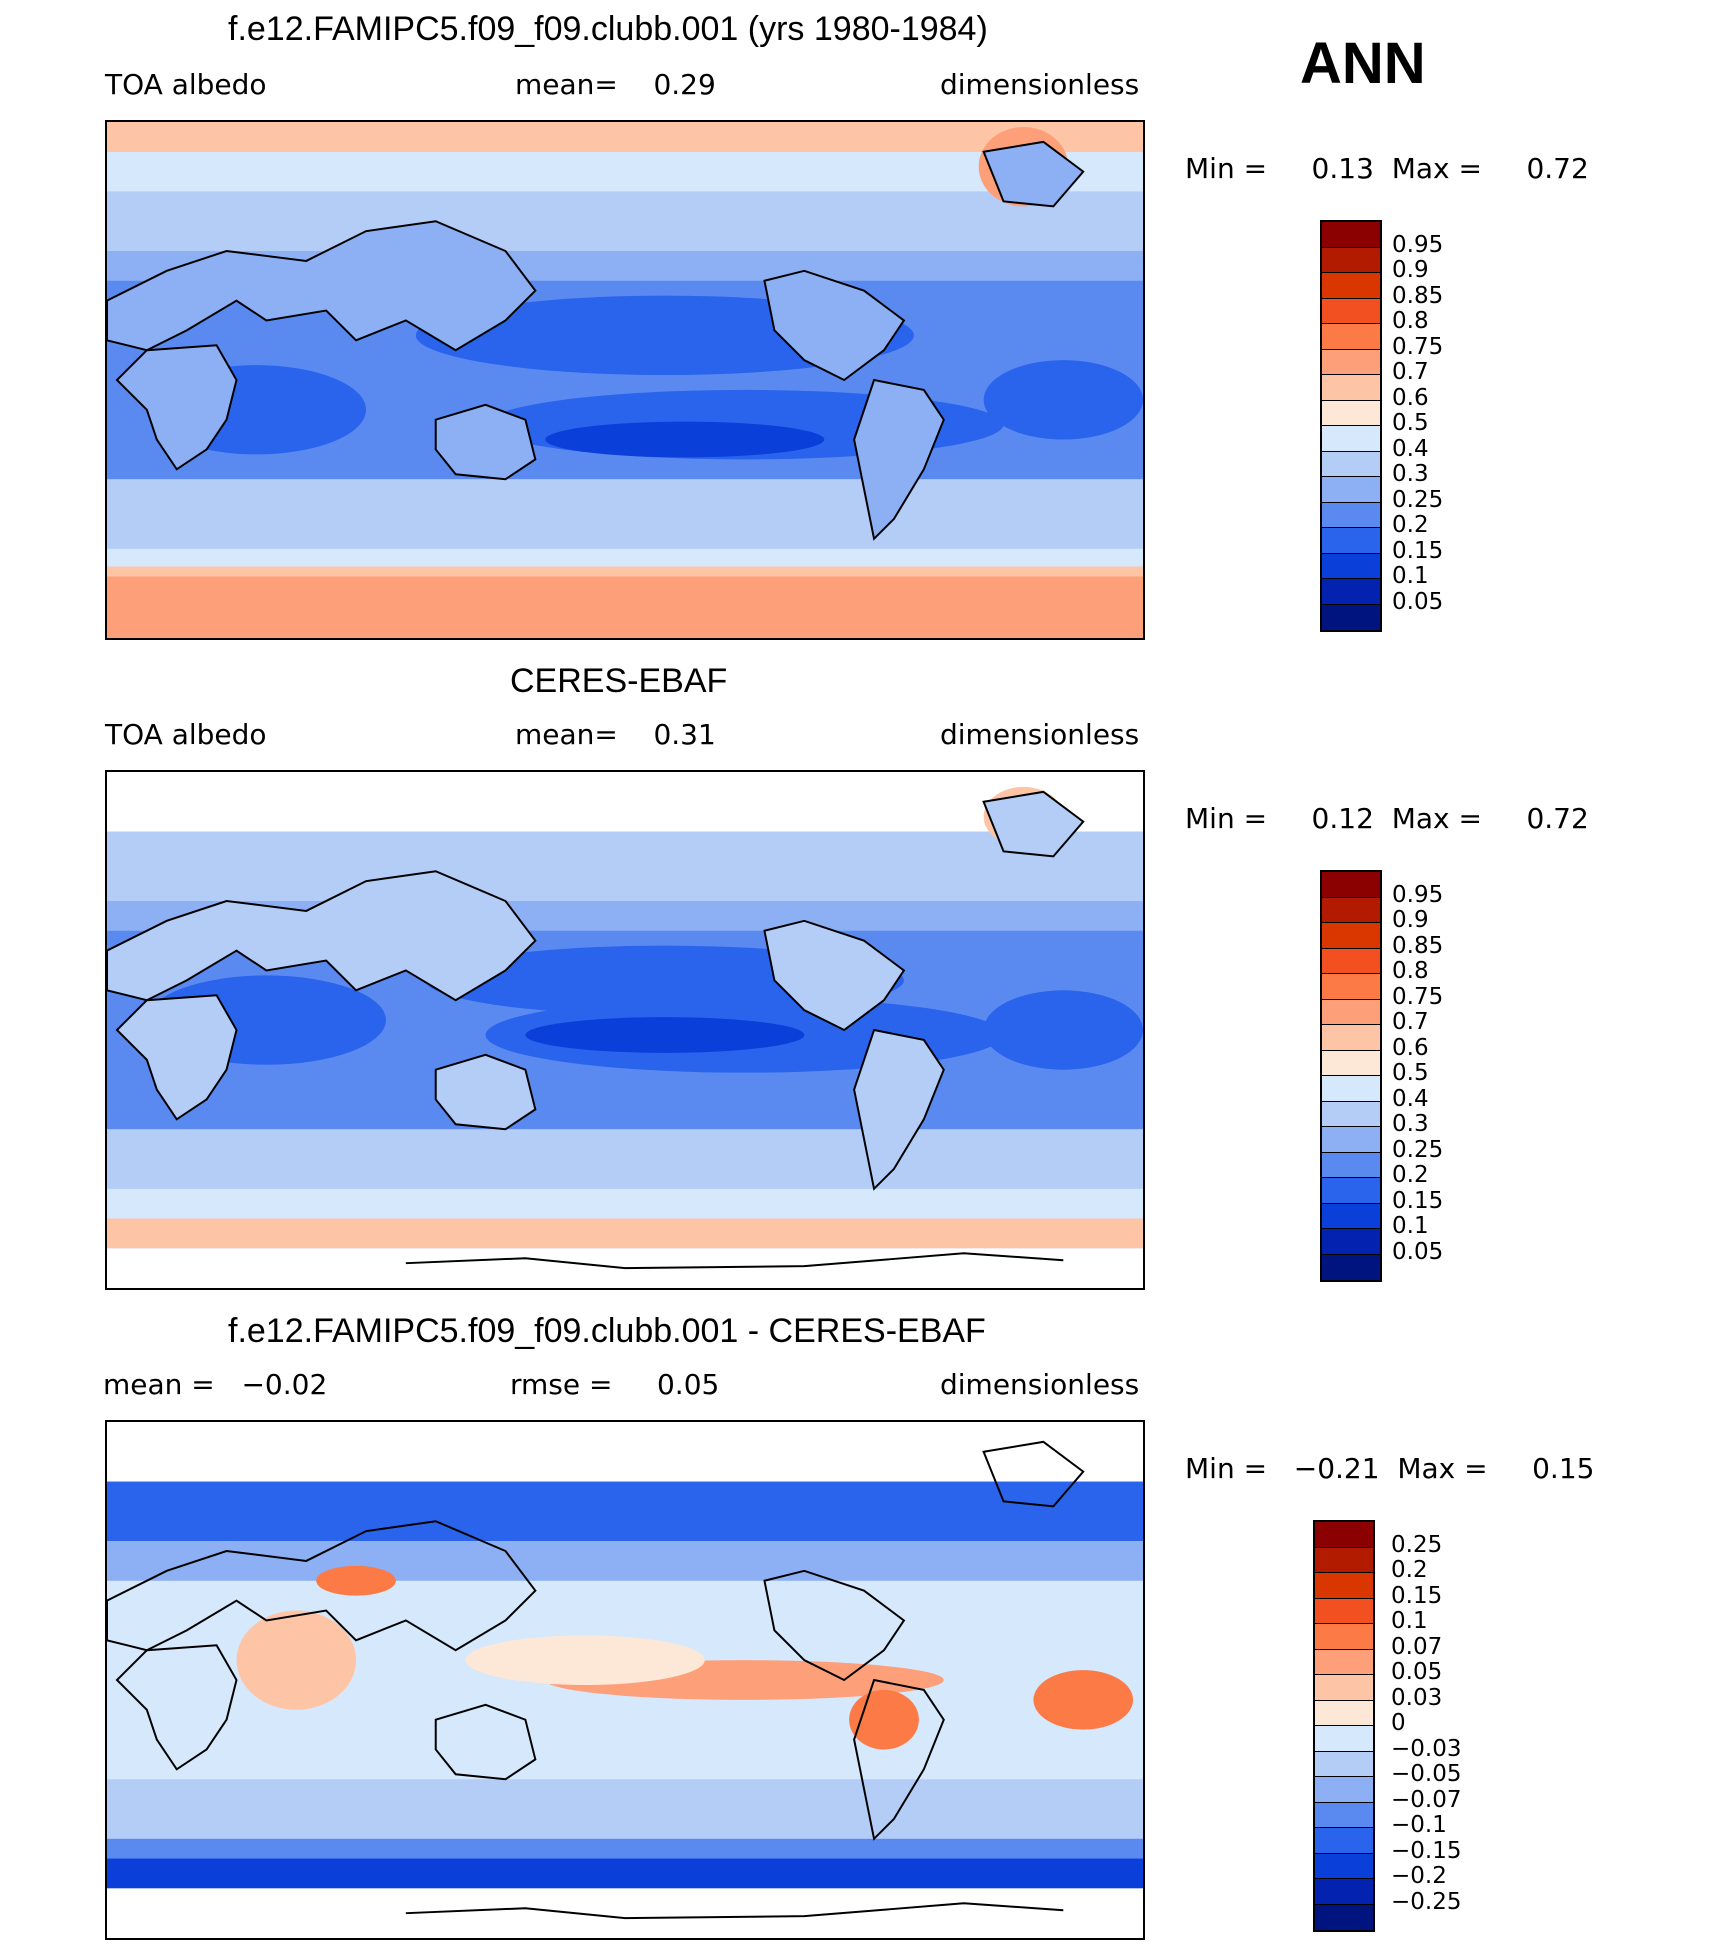 The height and width of the screenshot is (1952, 1710). What do you see at coordinates (619, 681) in the screenshot?
I see `panel-2-title: CERES-EBAF` at bounding box center [619, 681].